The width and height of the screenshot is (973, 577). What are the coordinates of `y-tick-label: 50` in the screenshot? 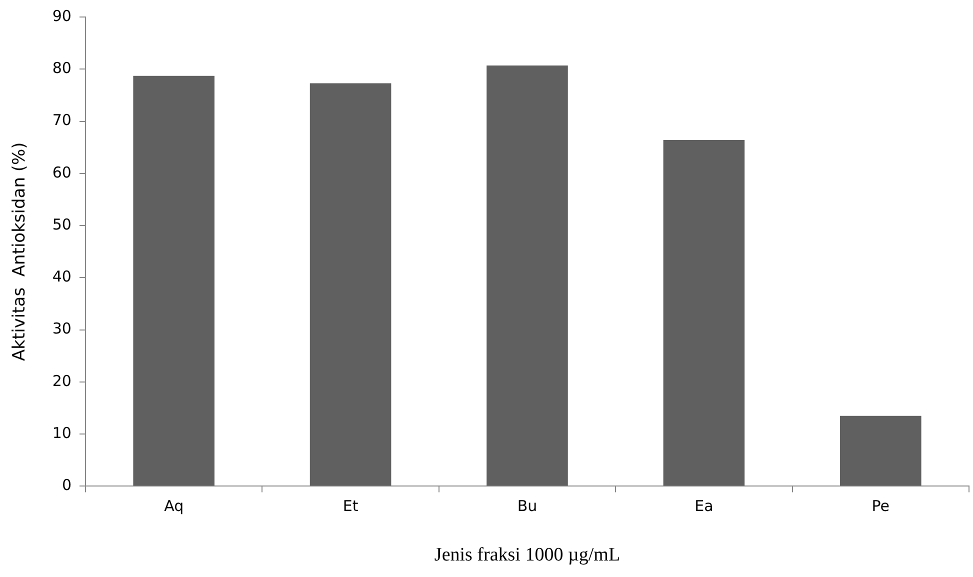 It's located at (62, 224).